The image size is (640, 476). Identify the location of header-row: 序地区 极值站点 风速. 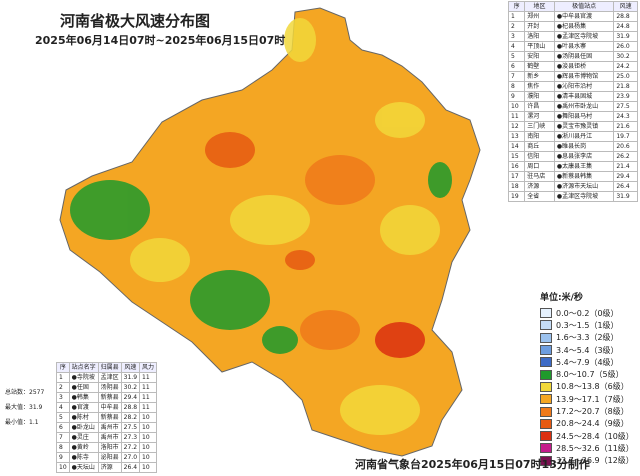
(572, 6).